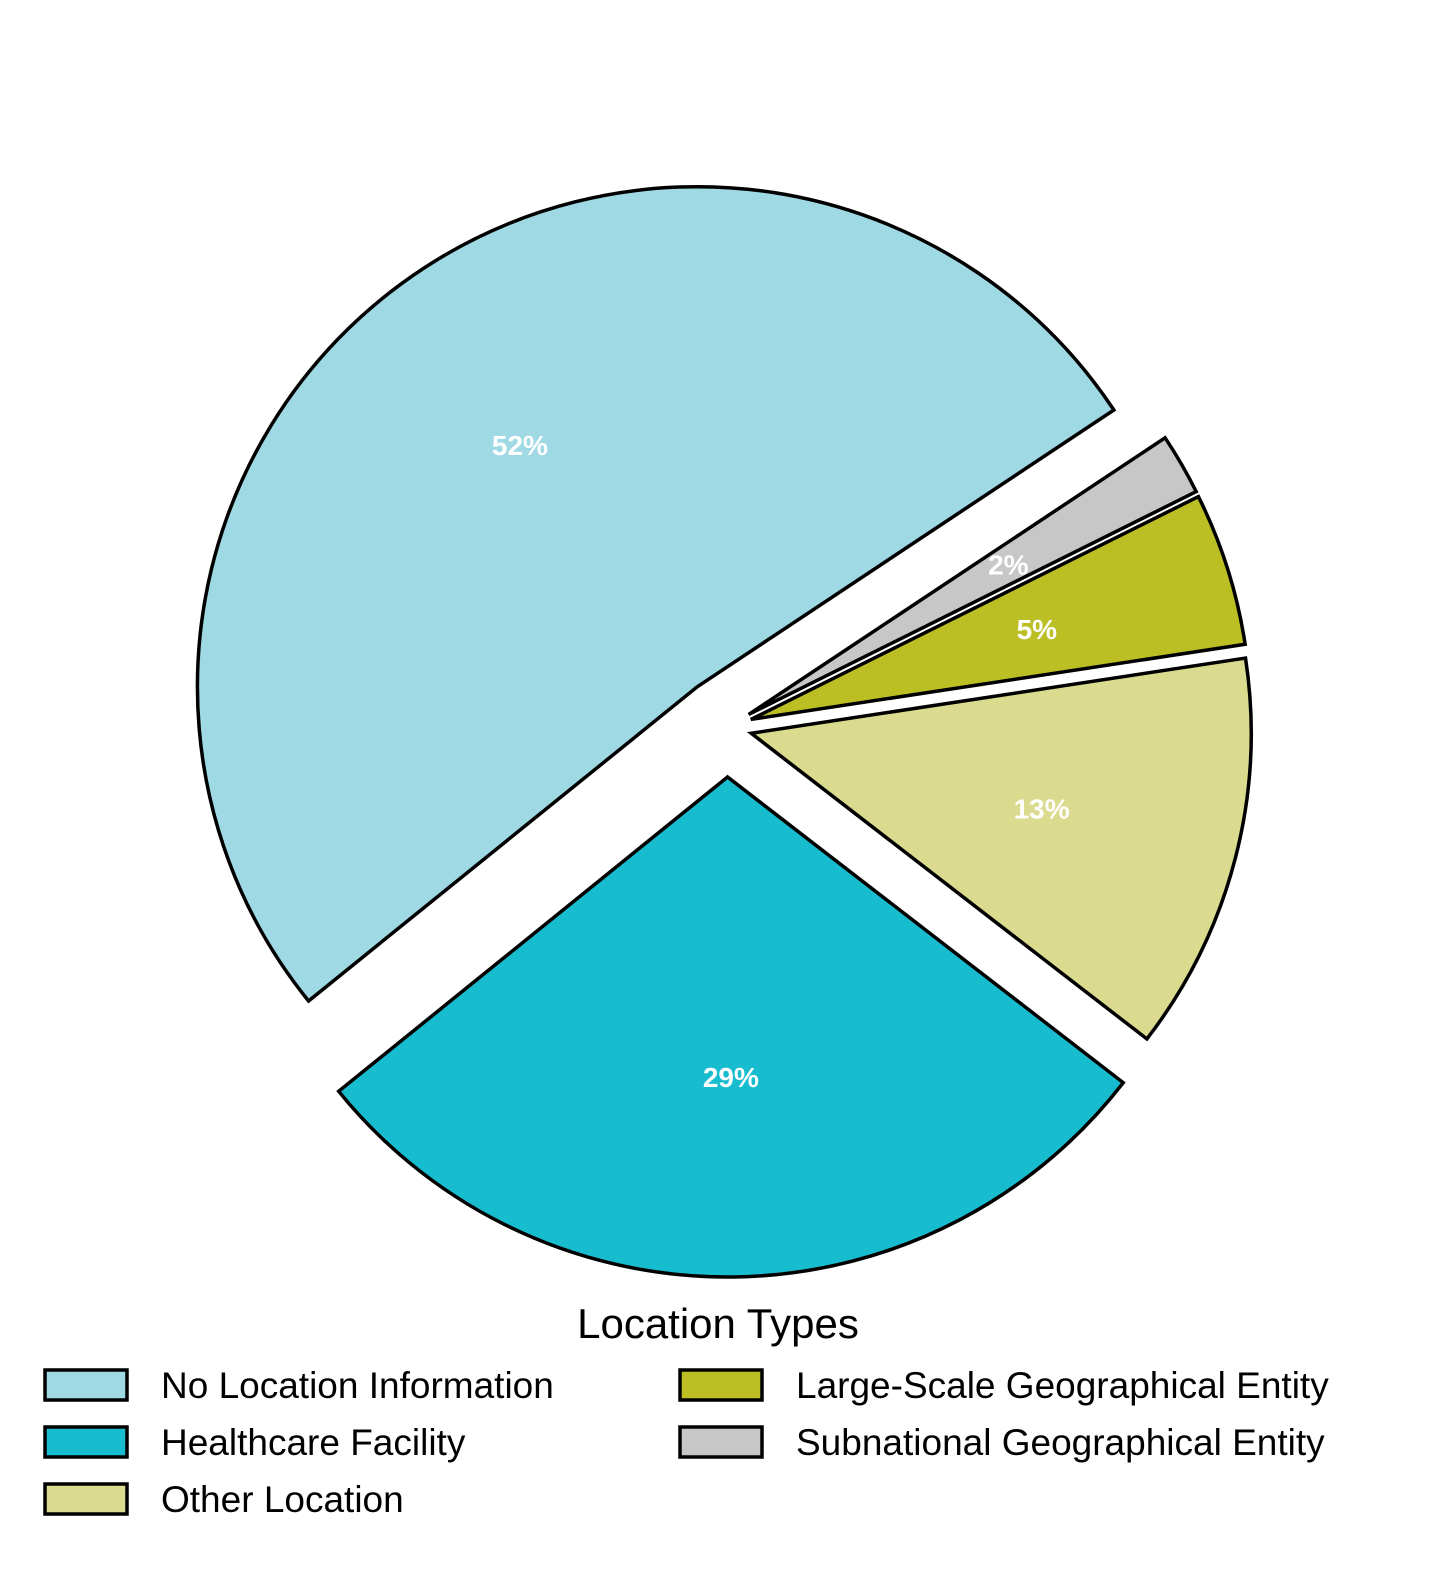  Describe the element at coordinates (1062, 1385) in the screenshot. I see `legend-label: Large-Scale Geographical Entity` at that location.